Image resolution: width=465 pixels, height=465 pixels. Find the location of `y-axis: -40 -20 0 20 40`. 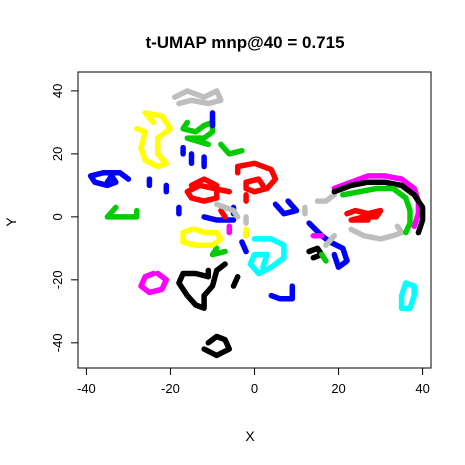

y-axis: -40 -20 0 20 40 is located at coordinates (64, 218).